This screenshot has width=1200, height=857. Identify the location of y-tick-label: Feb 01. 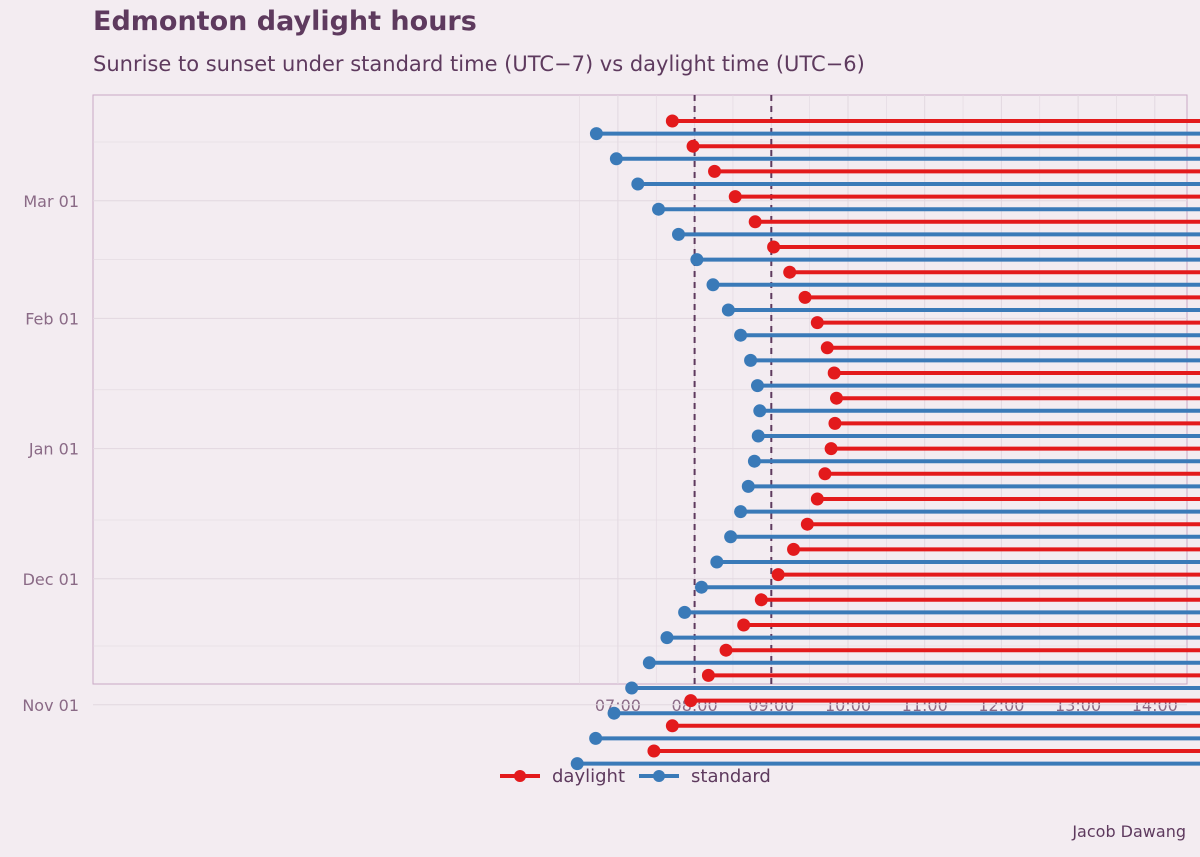
(52, 318).